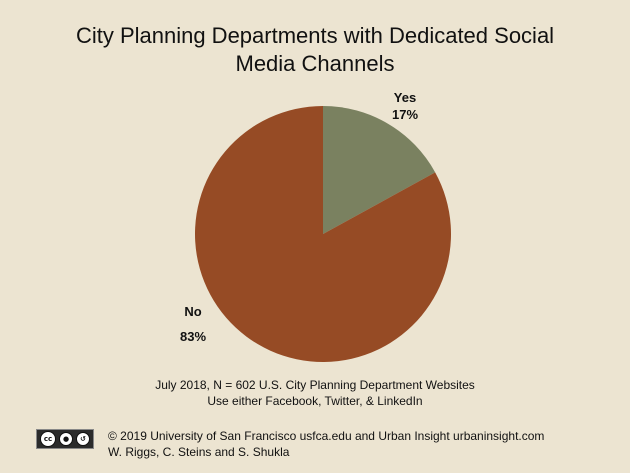  I want to click on slice-label-no: No, so click(192, 311).